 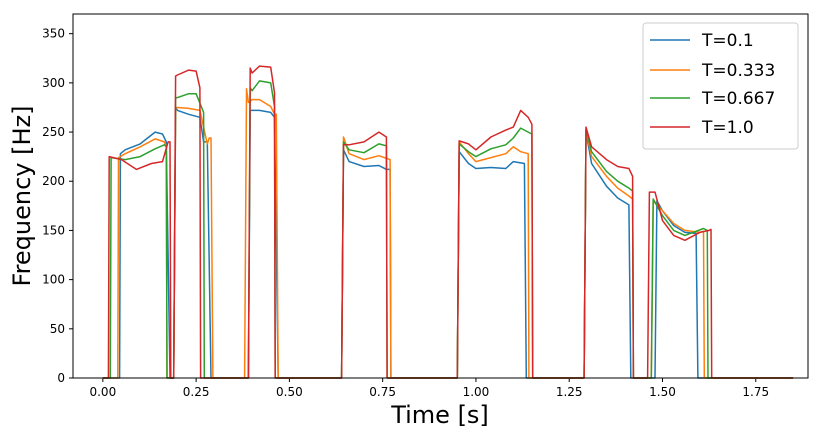 What do you see at coordinates (102, 392) in the screenshot?
I see `x-tick-label: 0.00` at bounding box center [102, 392].